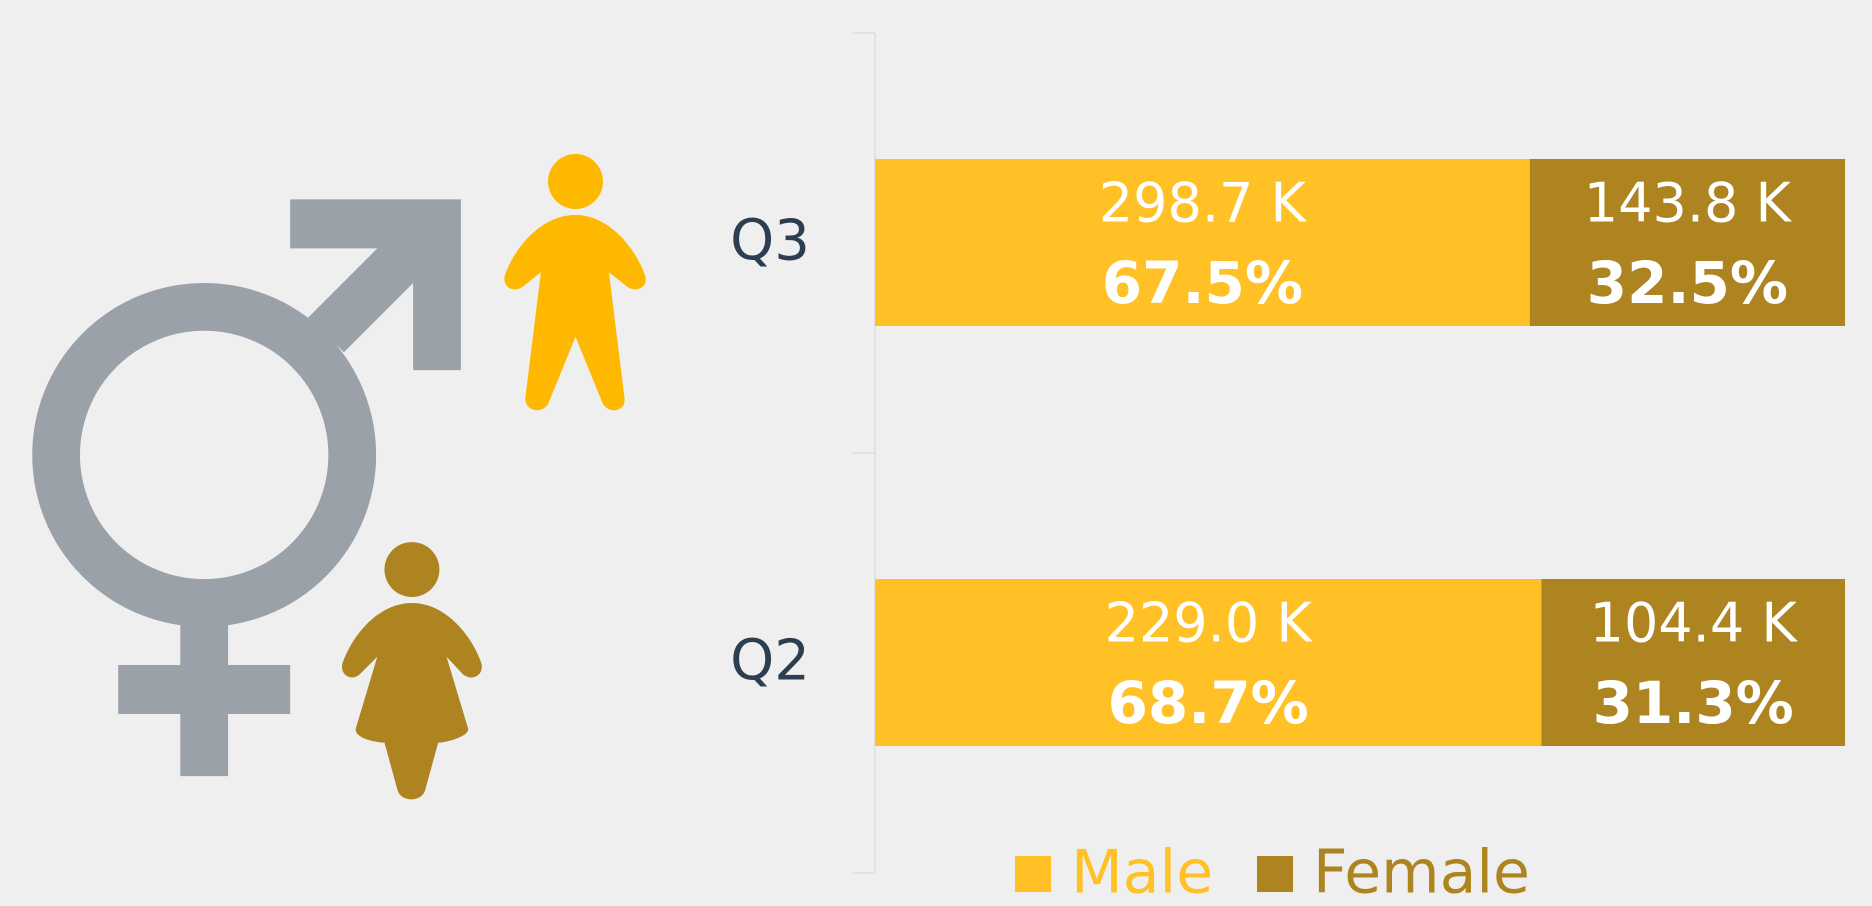  Describe the element at coordinates (375, 285) in the screenshot. I see `gender-arrow` at that location.